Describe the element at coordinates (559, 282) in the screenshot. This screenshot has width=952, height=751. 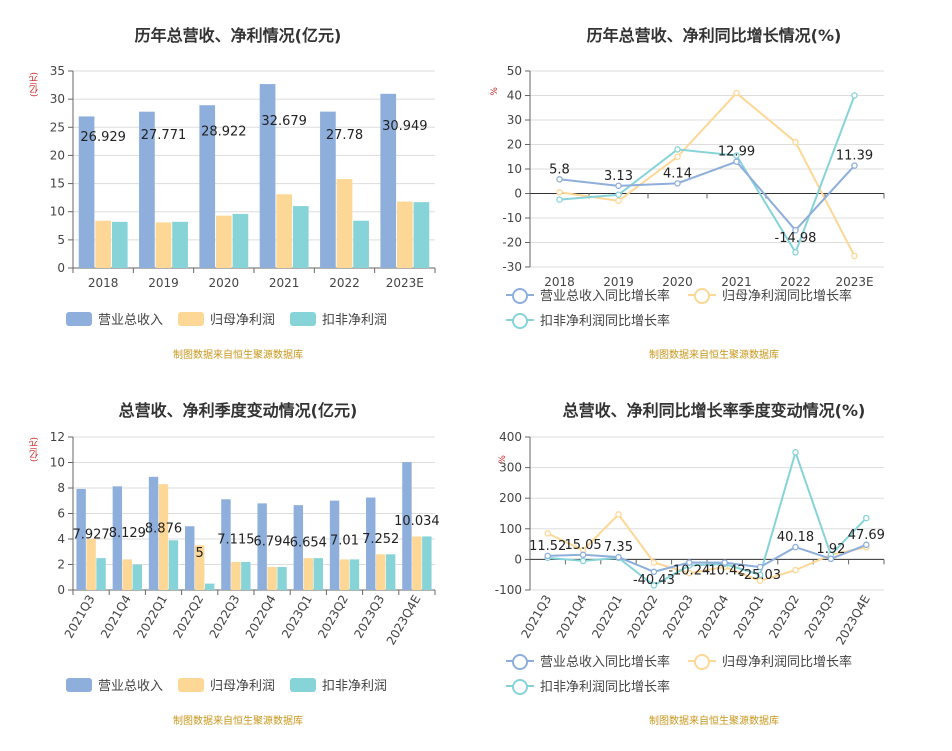
I see `x-tick-label: 2018` at that location.